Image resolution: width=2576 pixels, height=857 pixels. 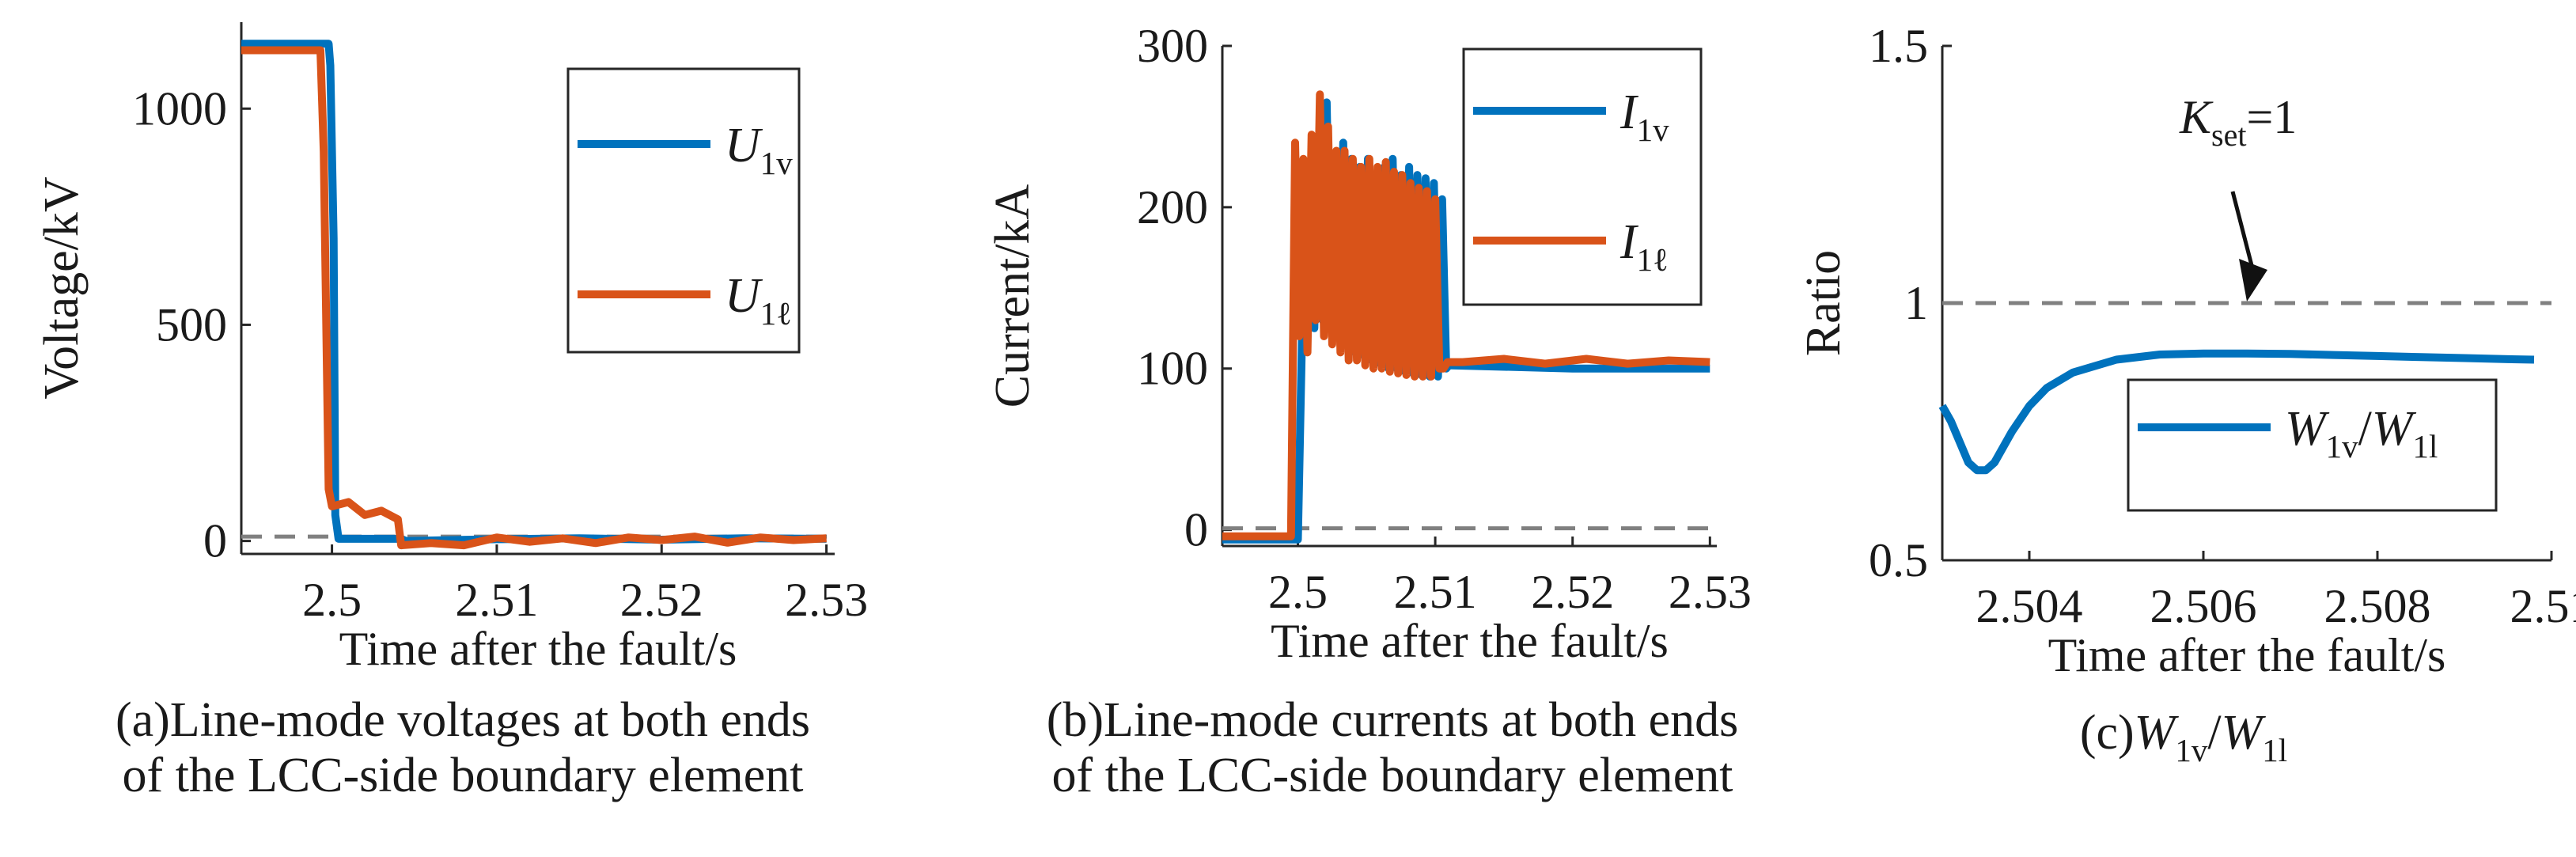 What do you see at coordinates (1172, 207) in the screenshot?
I see `y-tick-label: 200` at bounding box center [1172, 207].